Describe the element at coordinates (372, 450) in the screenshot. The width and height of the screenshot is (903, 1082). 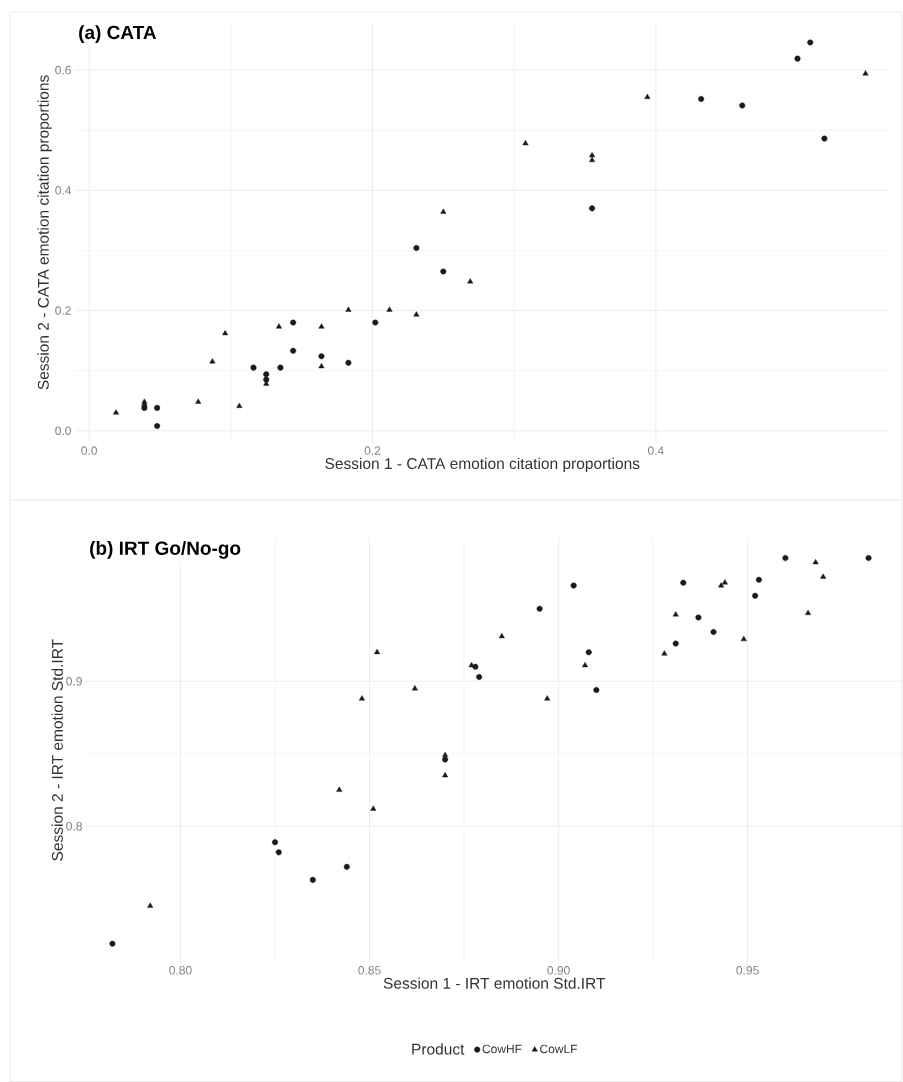
I see `x-tick-label: 0.2` at that location.